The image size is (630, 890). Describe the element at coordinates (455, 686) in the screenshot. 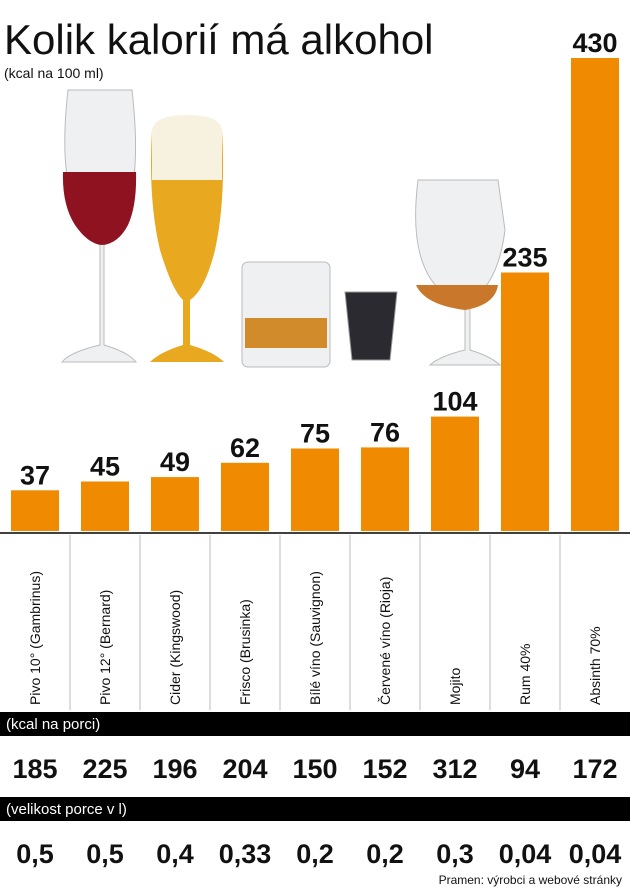

I see `category-label: Mojito` at that location.